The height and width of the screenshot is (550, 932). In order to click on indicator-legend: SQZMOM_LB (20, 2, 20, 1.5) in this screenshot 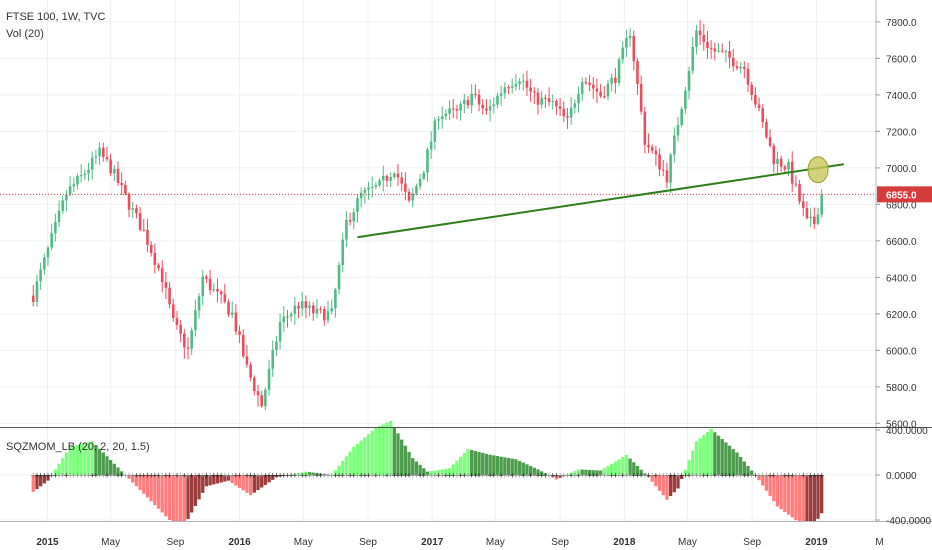, I will do `click(78, 447)`.